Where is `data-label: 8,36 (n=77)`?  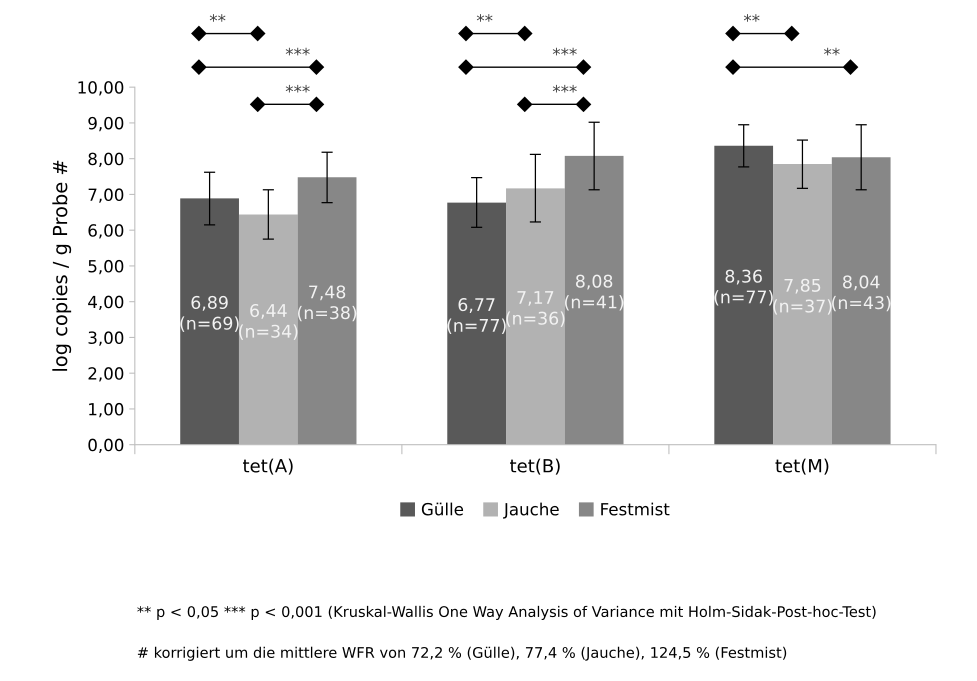
data-label: 8,36 (n=77) is located at coordinates (743, 288).